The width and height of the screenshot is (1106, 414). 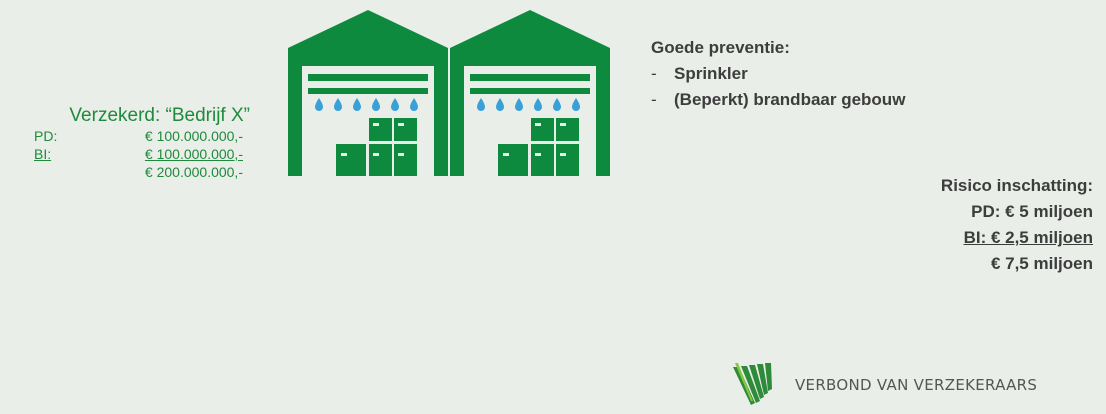 What do you see at coordinates (159, 115) in the screenshot?
I see `insured-title: Verzekerd: “Bedrijf X”` at bounding box center [159, 115].